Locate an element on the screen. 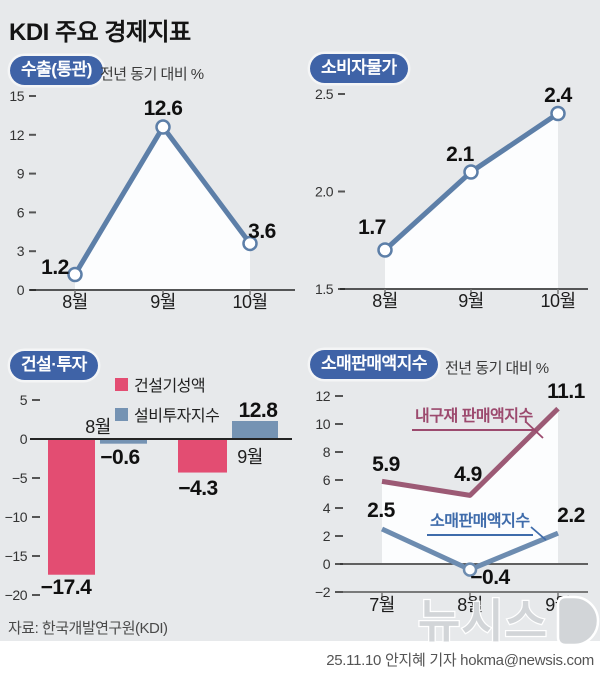 The height and width of the screenshot is (676, 600). value-label: −0.4 is located at coordinates (490, 577).